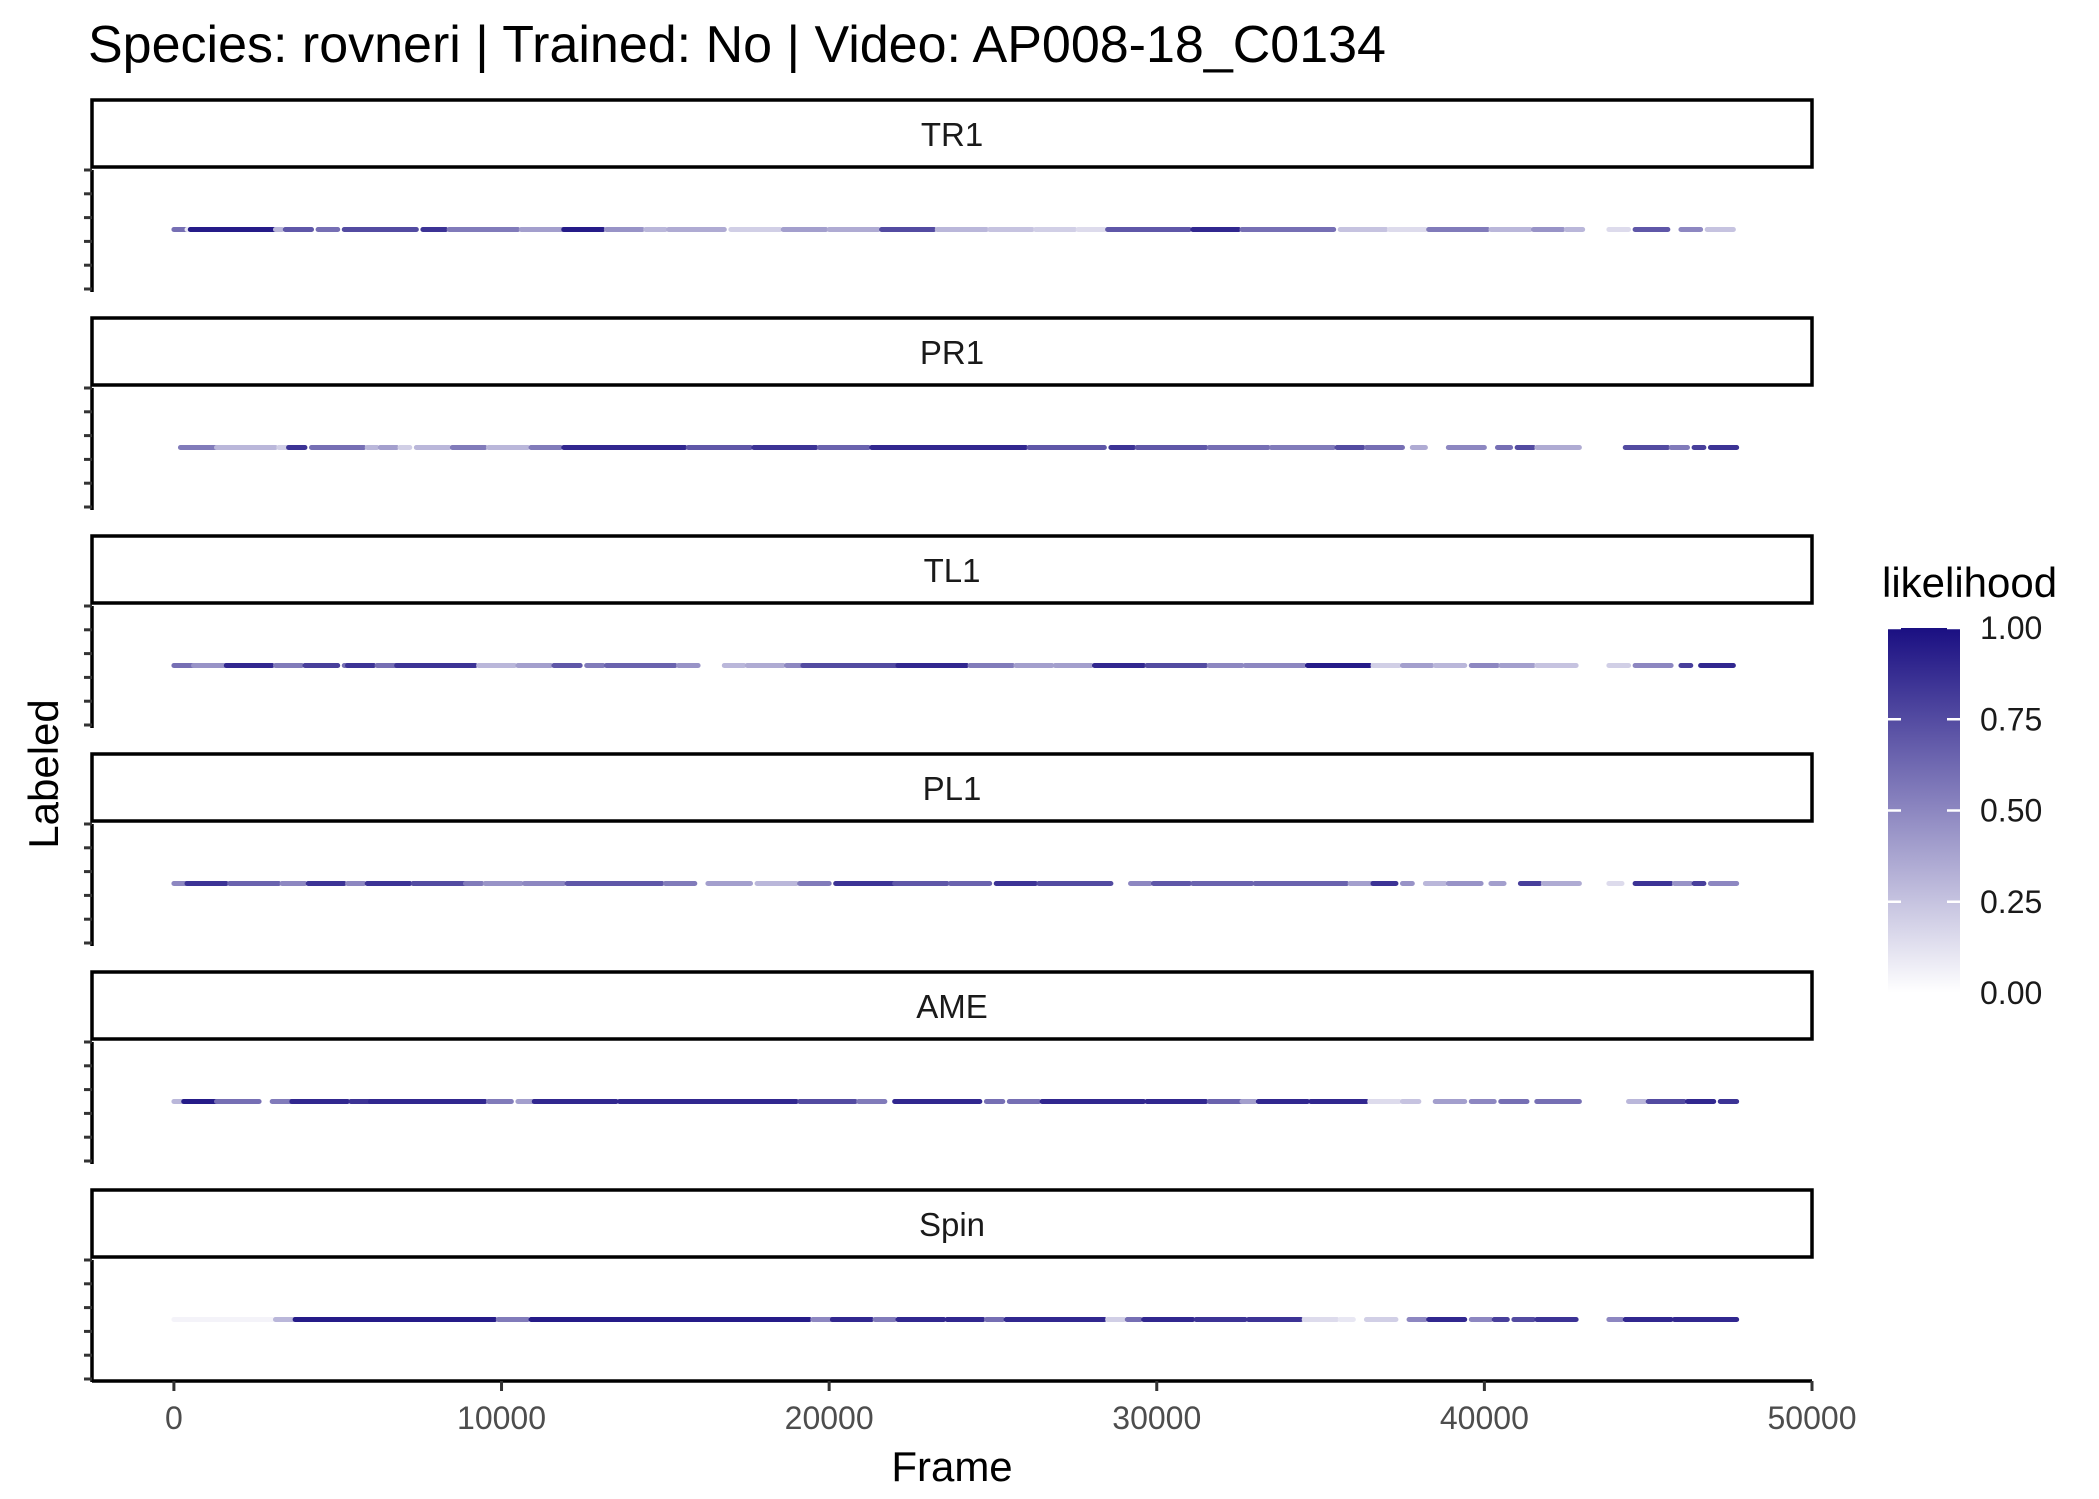 The width and height of the screenshot is (2099, 1499). Describe the element at coordinates (949, 849) in the screenshot. I see `facet-pl1: PL1` at that location.